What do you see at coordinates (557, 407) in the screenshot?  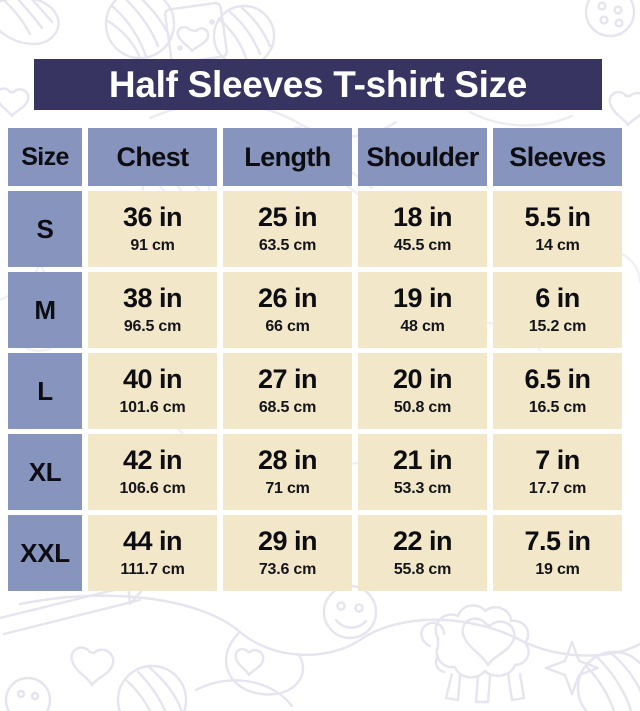 I see `value-centimeters: 16.5 cm` at bounding box center [557, 407].